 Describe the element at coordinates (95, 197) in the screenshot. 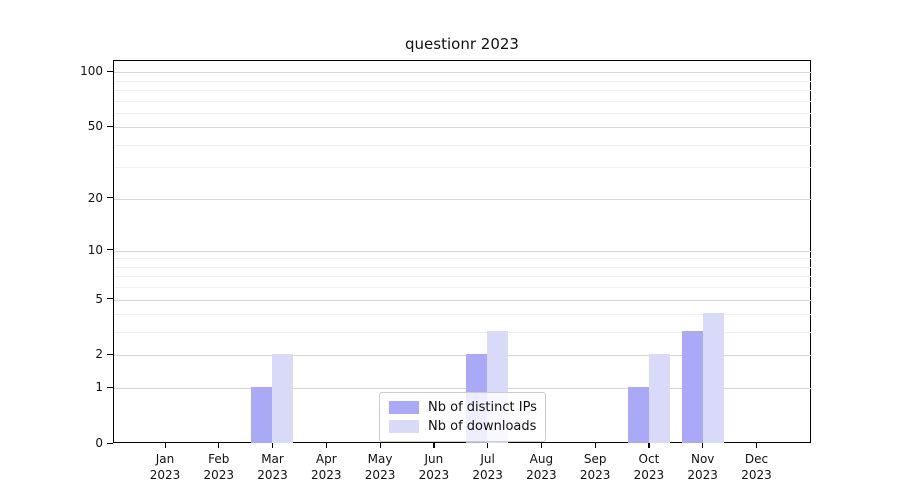

I see `y-tick-label: 20` at that location.